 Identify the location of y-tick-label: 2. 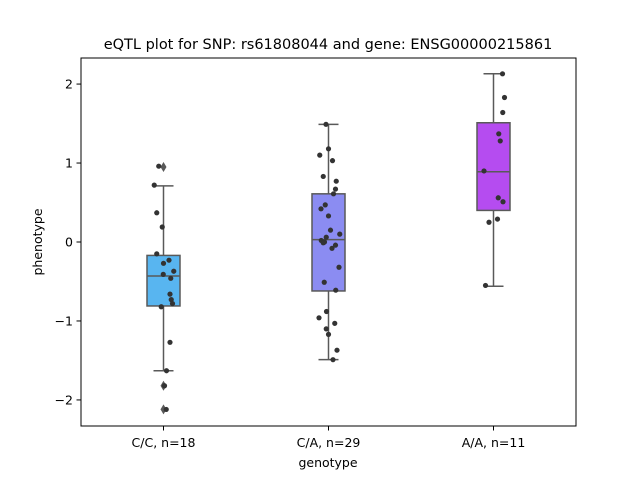
(69, 84).